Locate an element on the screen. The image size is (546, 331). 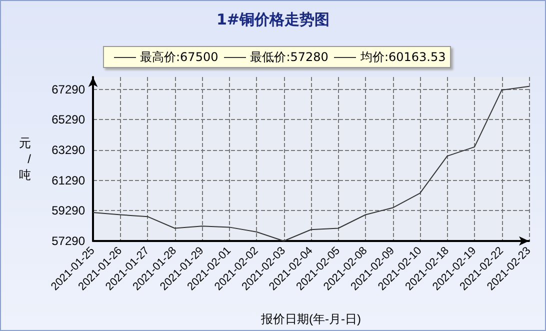
y-tick-label: 65290 is located at coordinates (69, 119).